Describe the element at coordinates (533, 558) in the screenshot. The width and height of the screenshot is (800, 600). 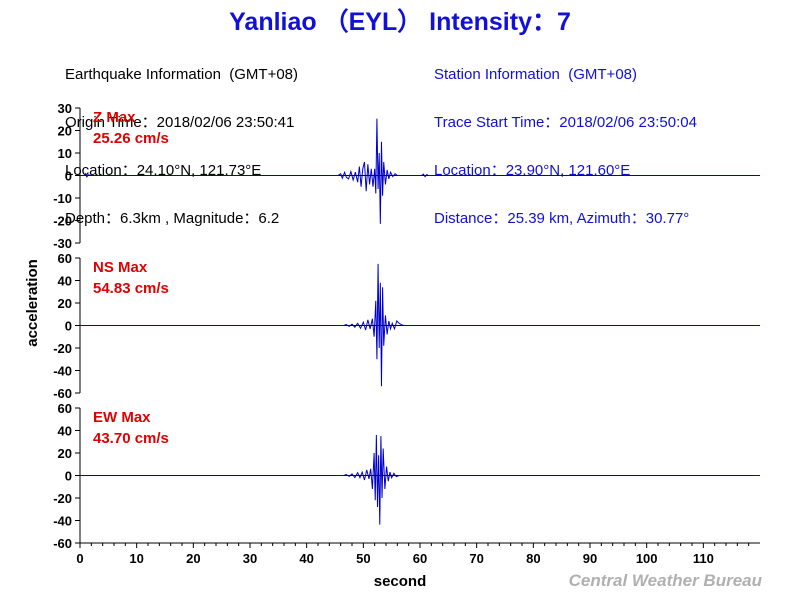
I see `x-tick-label: 80` at that location.